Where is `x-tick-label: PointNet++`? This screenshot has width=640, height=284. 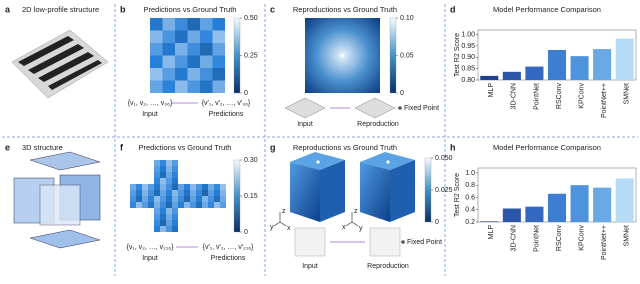
x-tick-label: PointNet++ is located at coordinates (604, 100).